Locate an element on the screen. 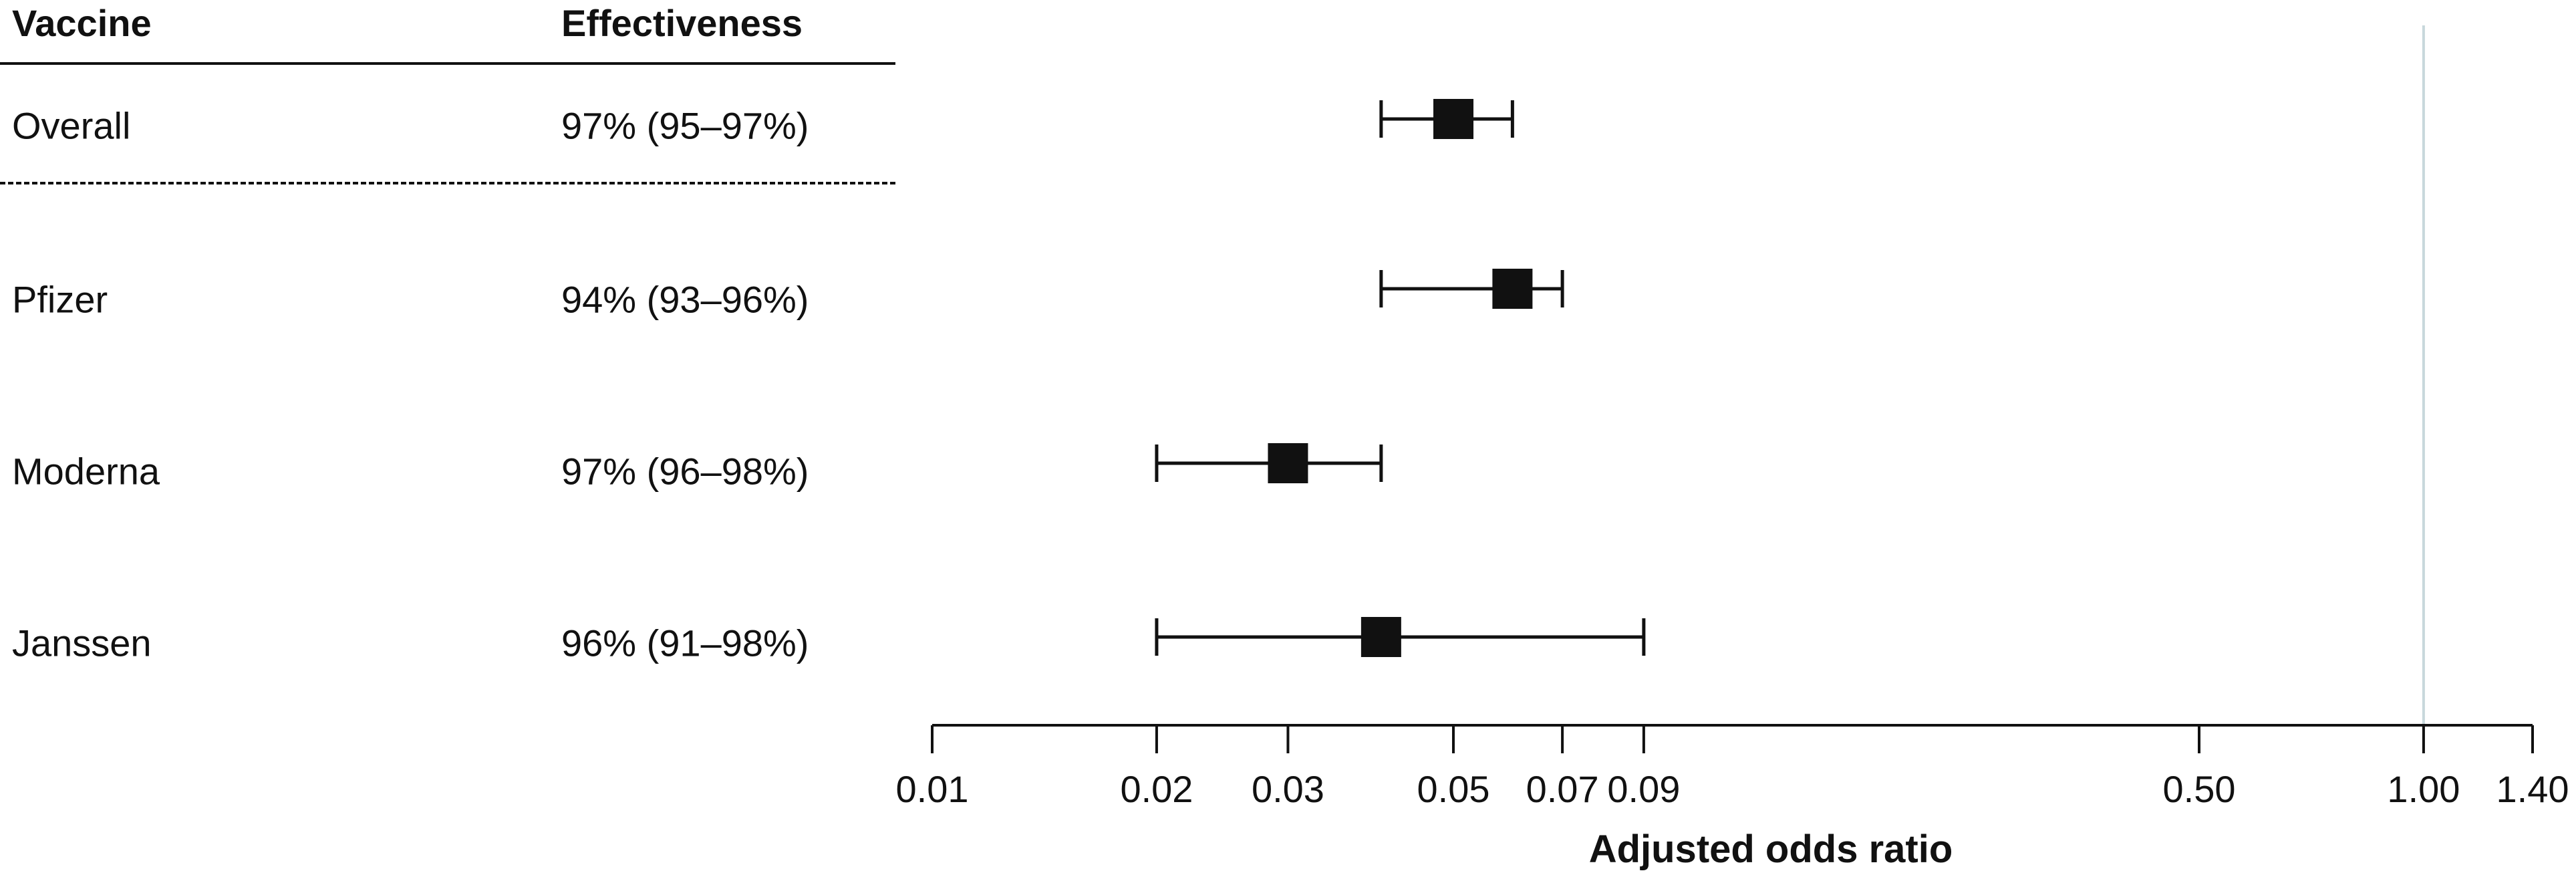 This screenshot has width=2576, height=889. row-effectiveness-moderna: 97% (96–98%) is located at coordinates (685, 471).